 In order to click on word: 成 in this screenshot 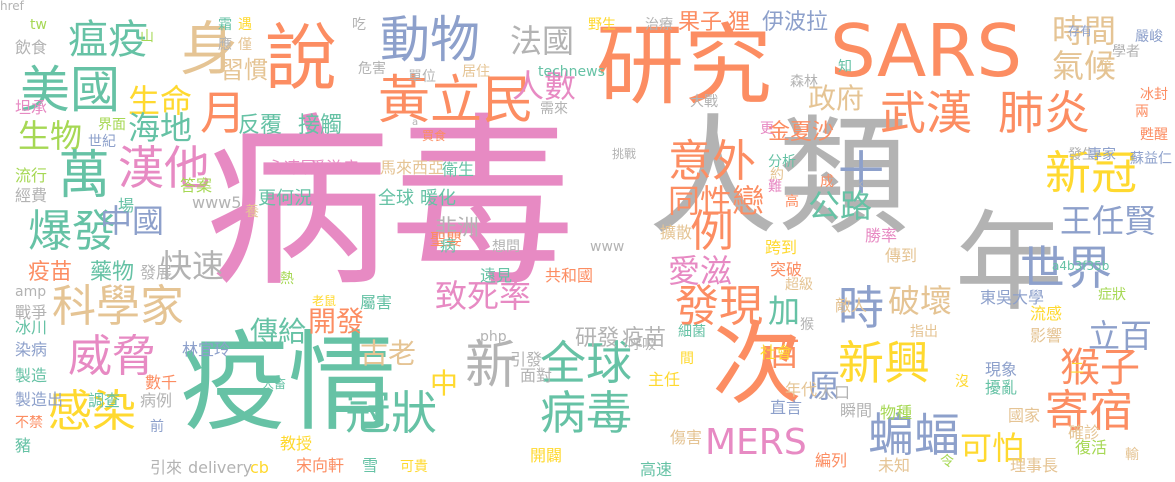, I will do `click(827, 182)`.